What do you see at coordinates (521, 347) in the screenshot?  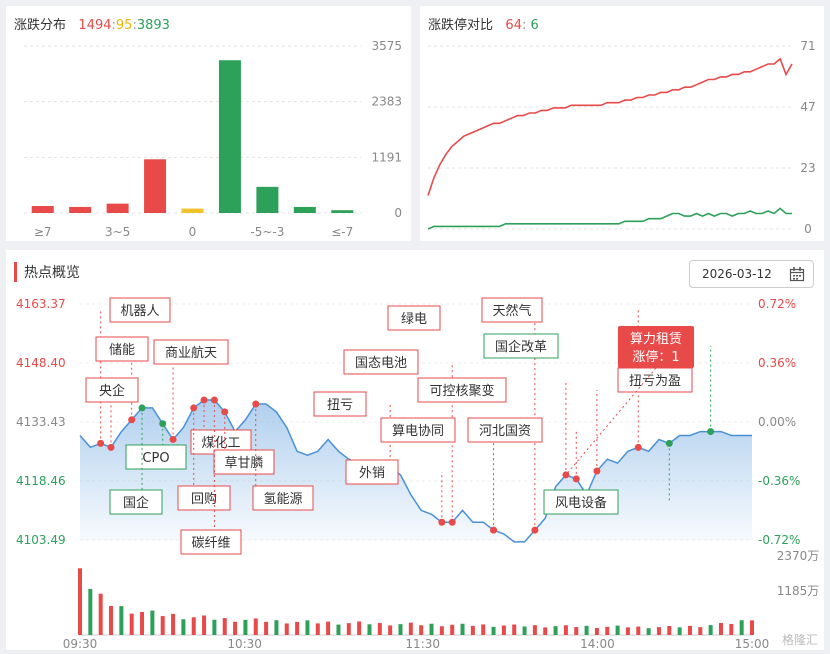 I see `annotation-label: 国企改革` at bounding box center [521, 347].